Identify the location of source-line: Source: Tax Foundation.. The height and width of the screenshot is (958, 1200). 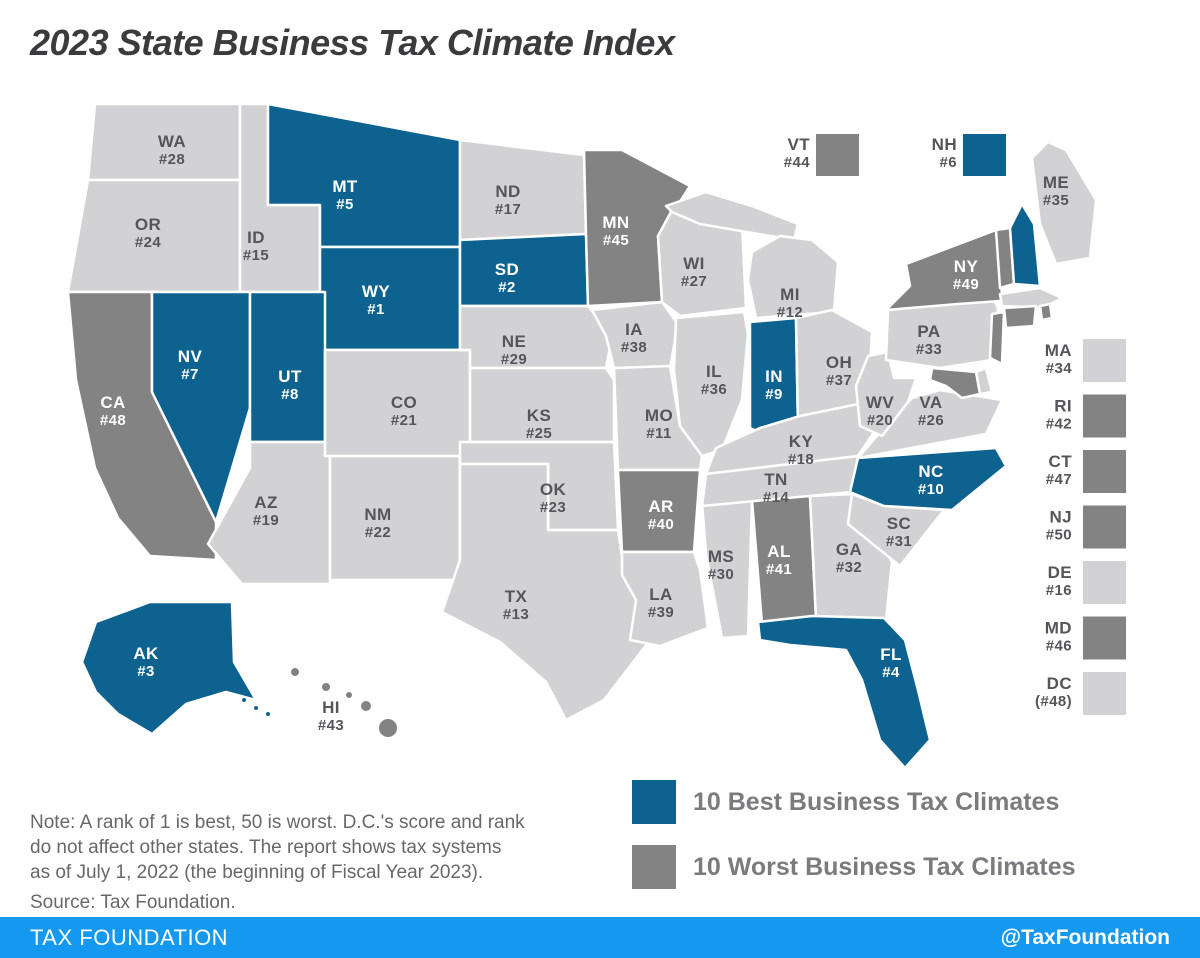
(133, 902).